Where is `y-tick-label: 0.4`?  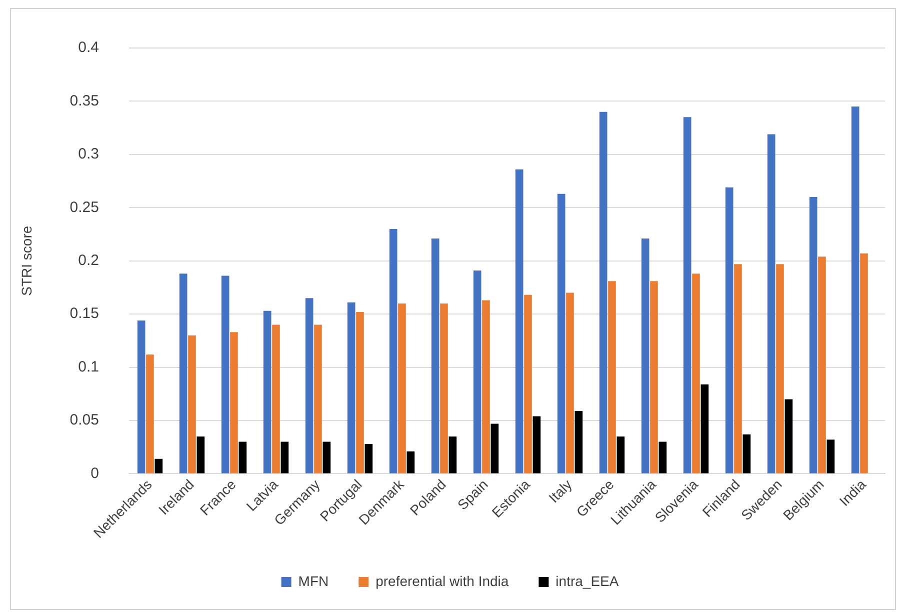 y-tick-label: 0.4 is located at coordinates (88, 47).